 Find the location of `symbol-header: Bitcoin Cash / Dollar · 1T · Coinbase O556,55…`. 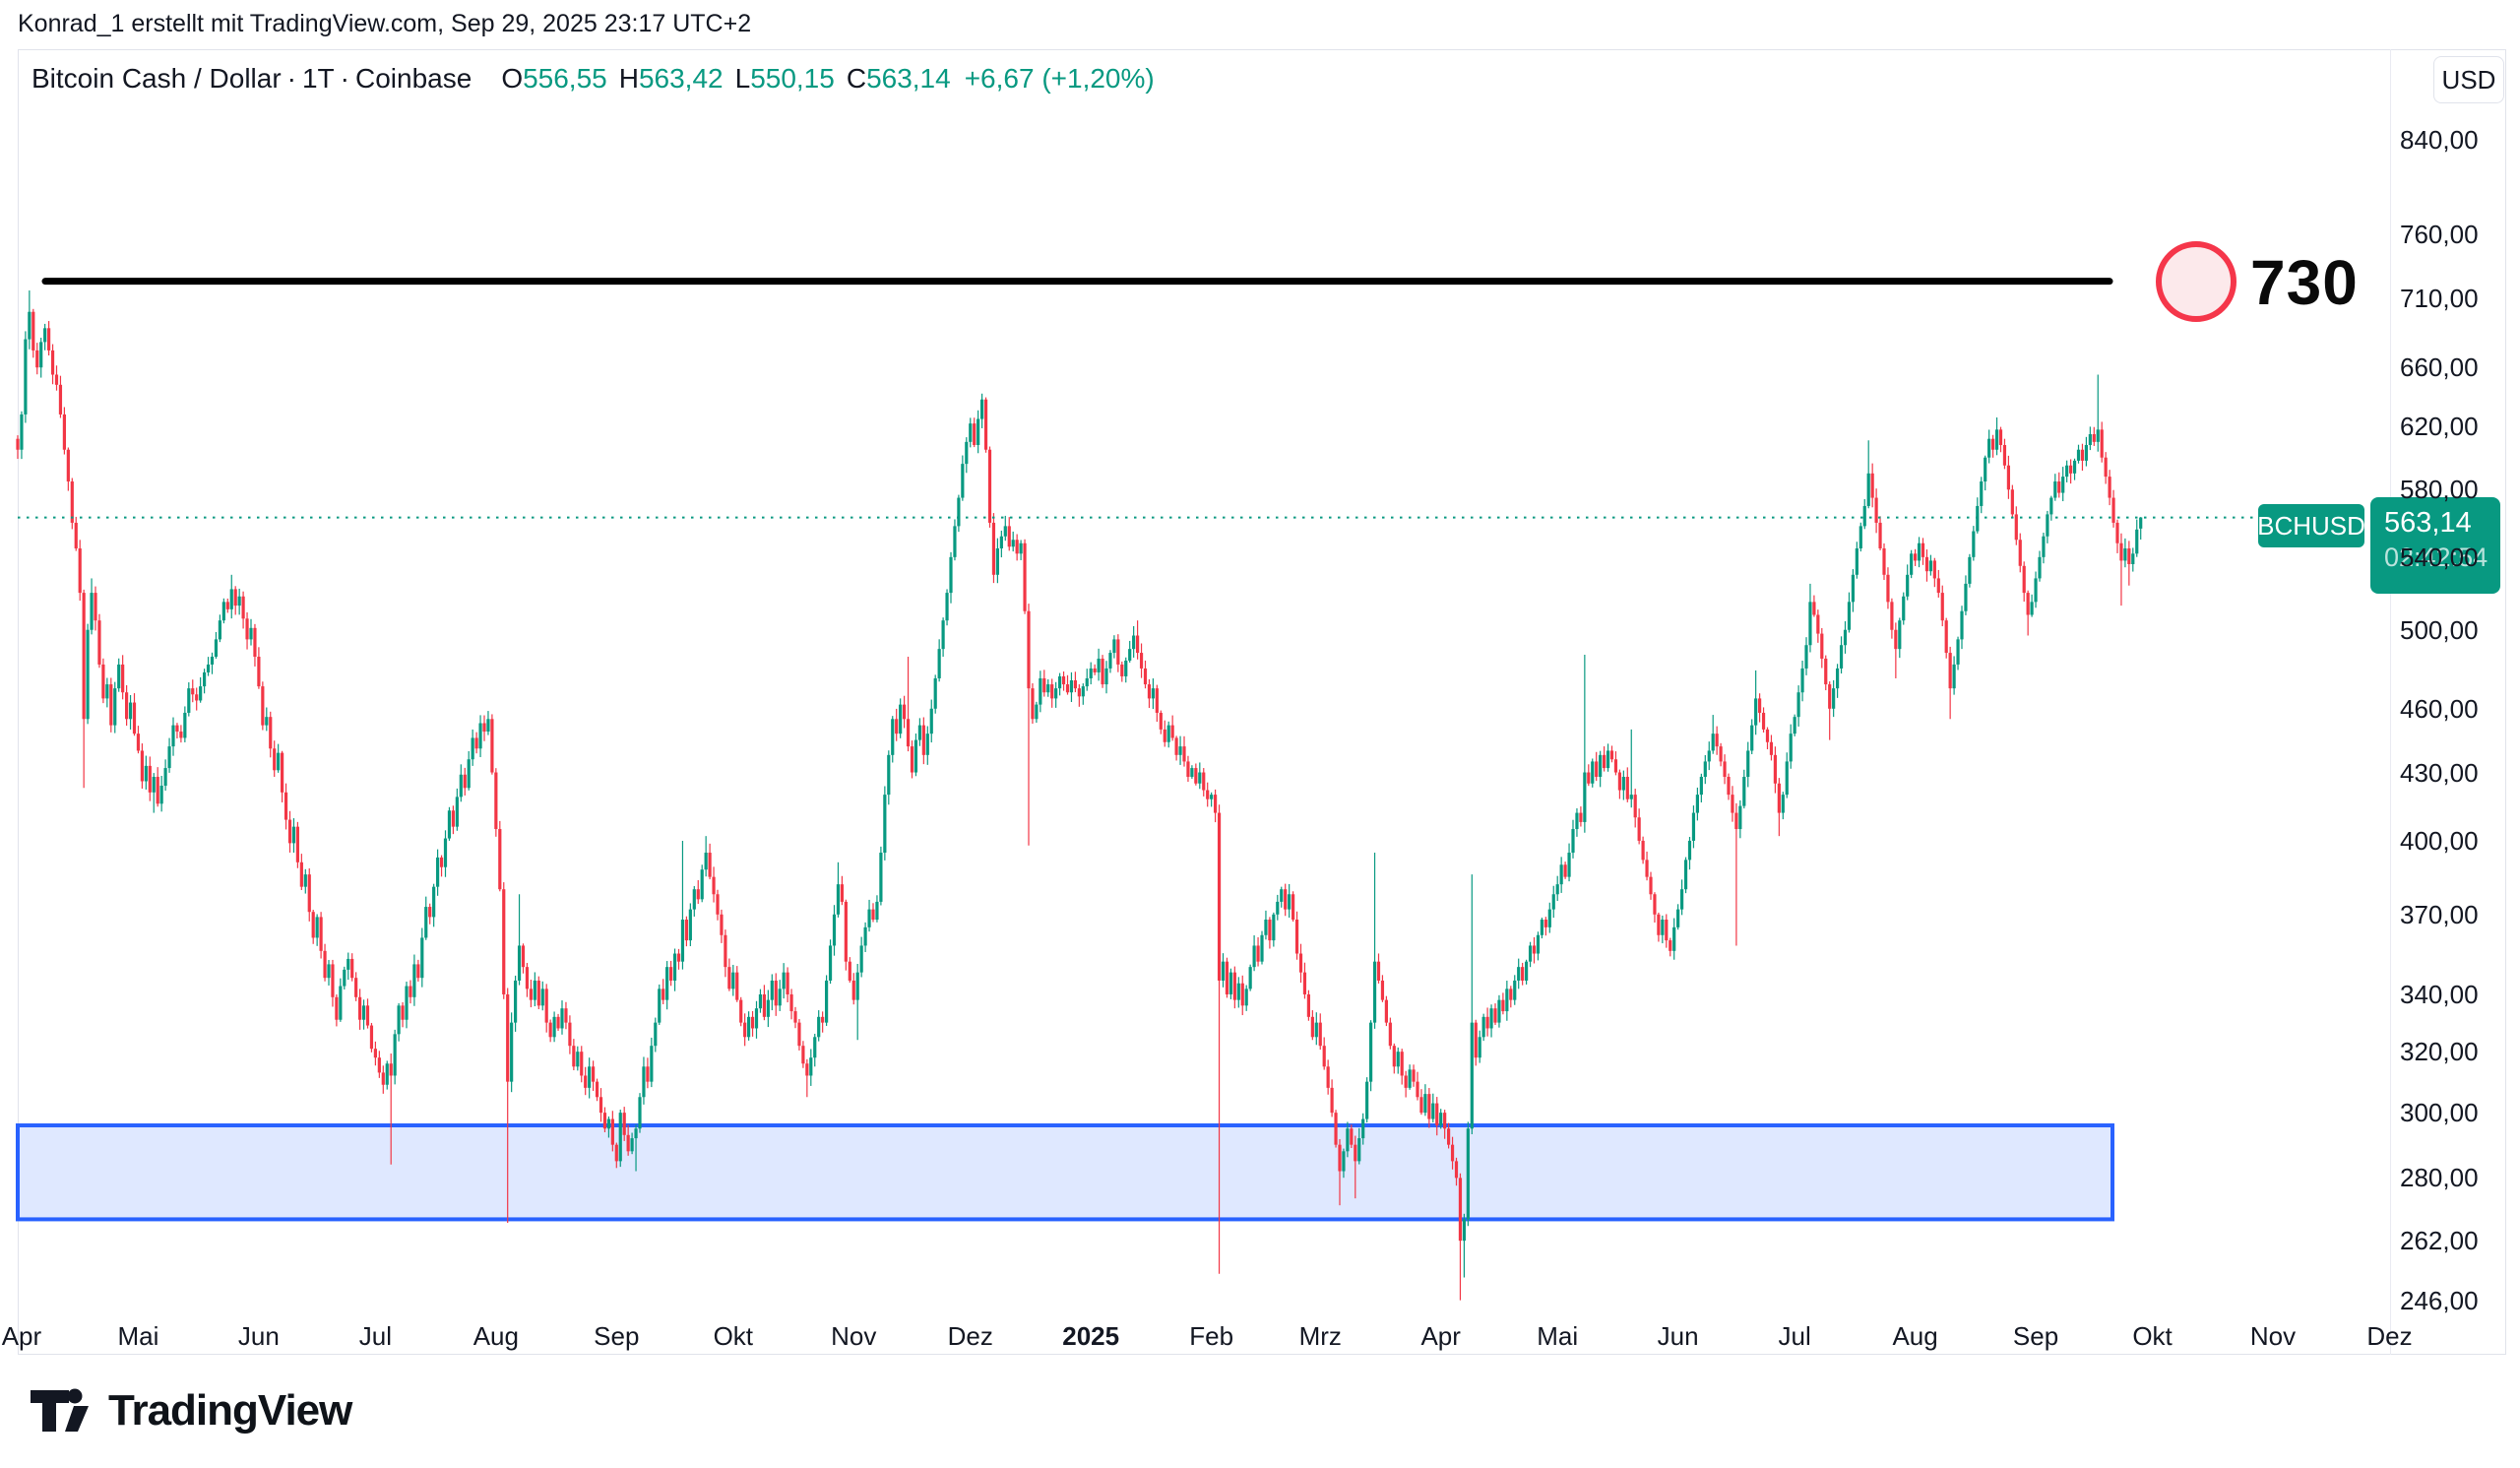

symbol-header: Bitcoin Cash / Dollar · 1T · Coinbase O556,55… is located at coordinates (593, 79).